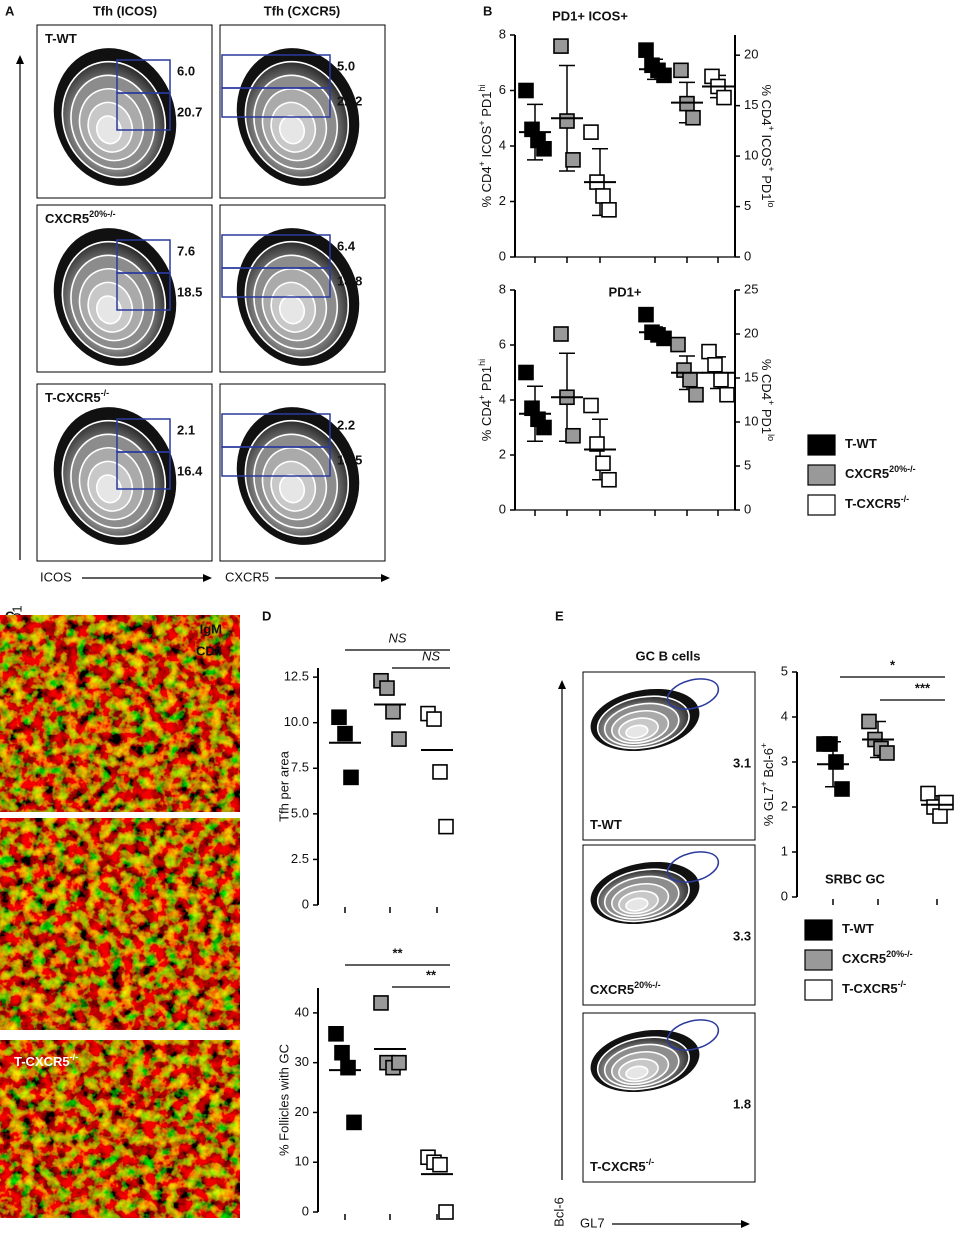 This screenshot has height=1233, width=965. I want to click on axis-title: % CD4+ ICOS+ PD1lo, so click(767, 145).